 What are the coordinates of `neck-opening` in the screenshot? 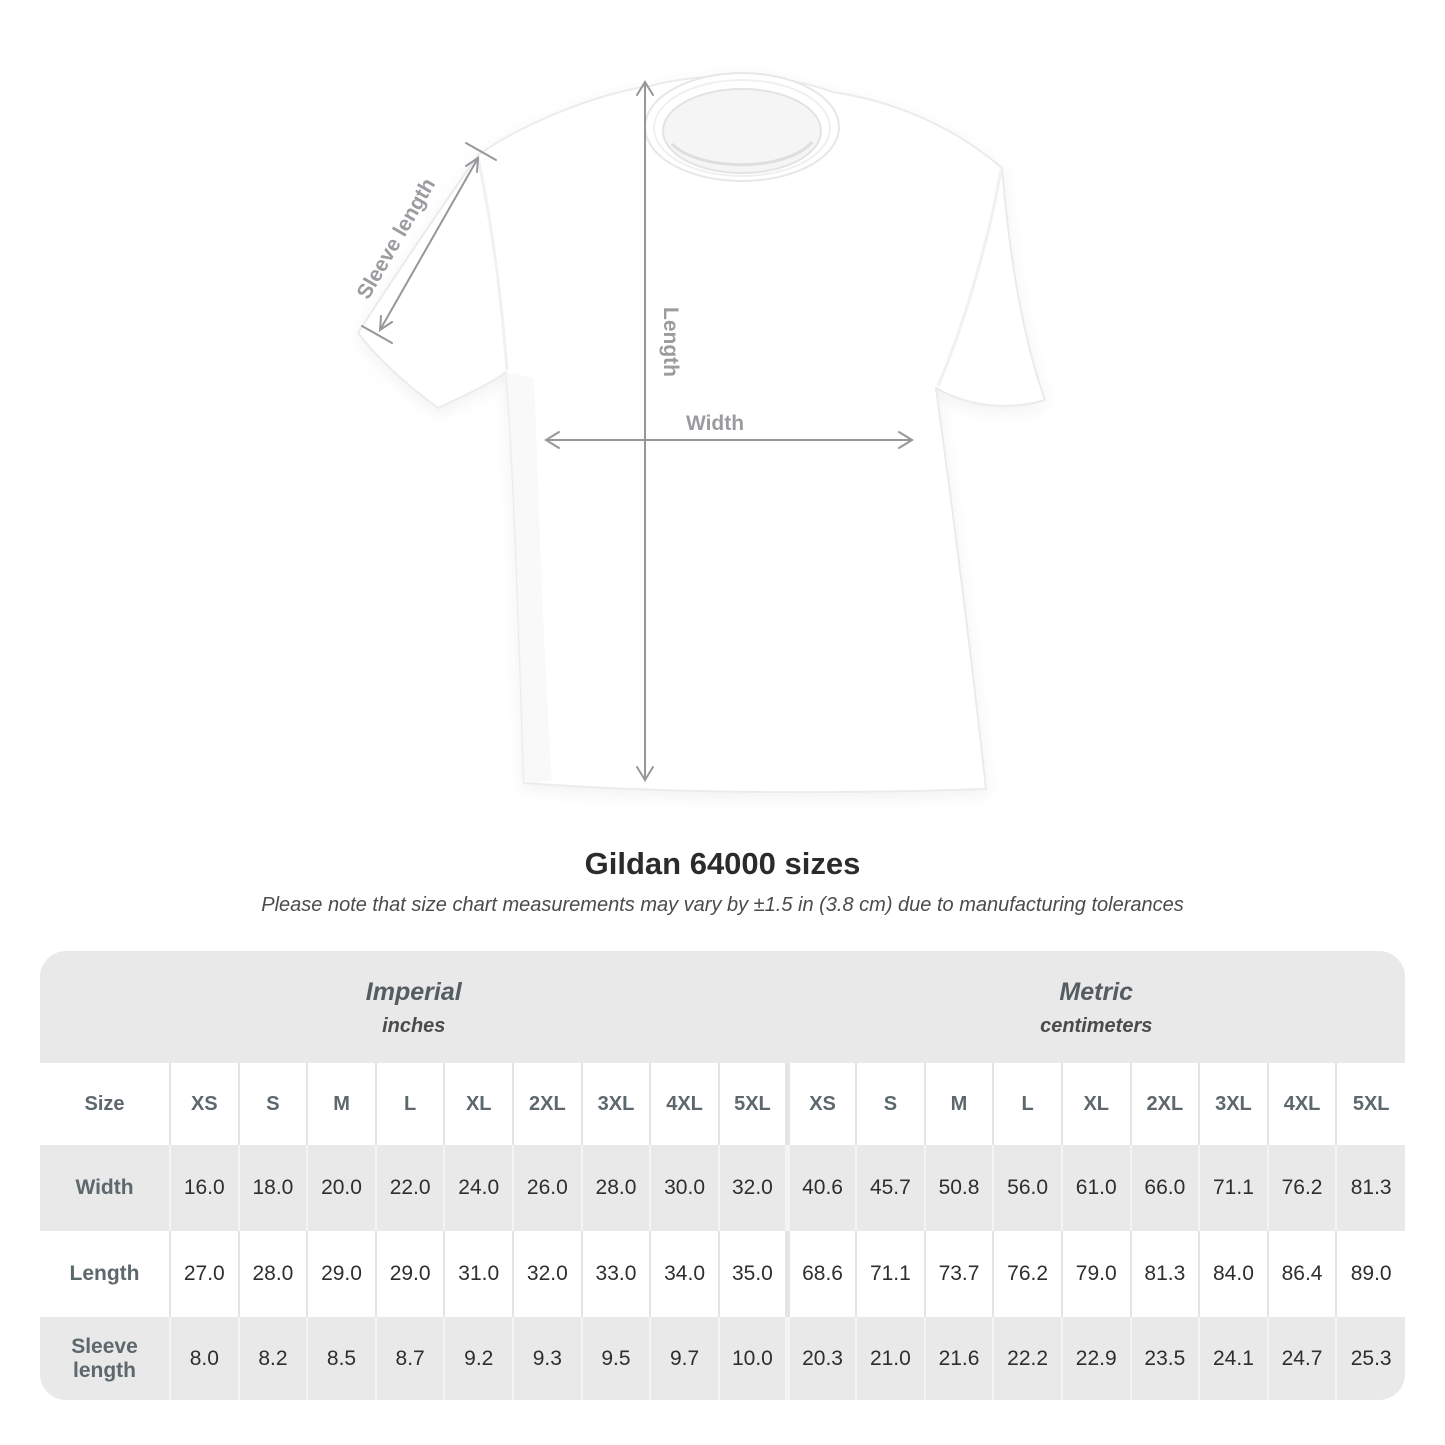 It's located at (742, 131).